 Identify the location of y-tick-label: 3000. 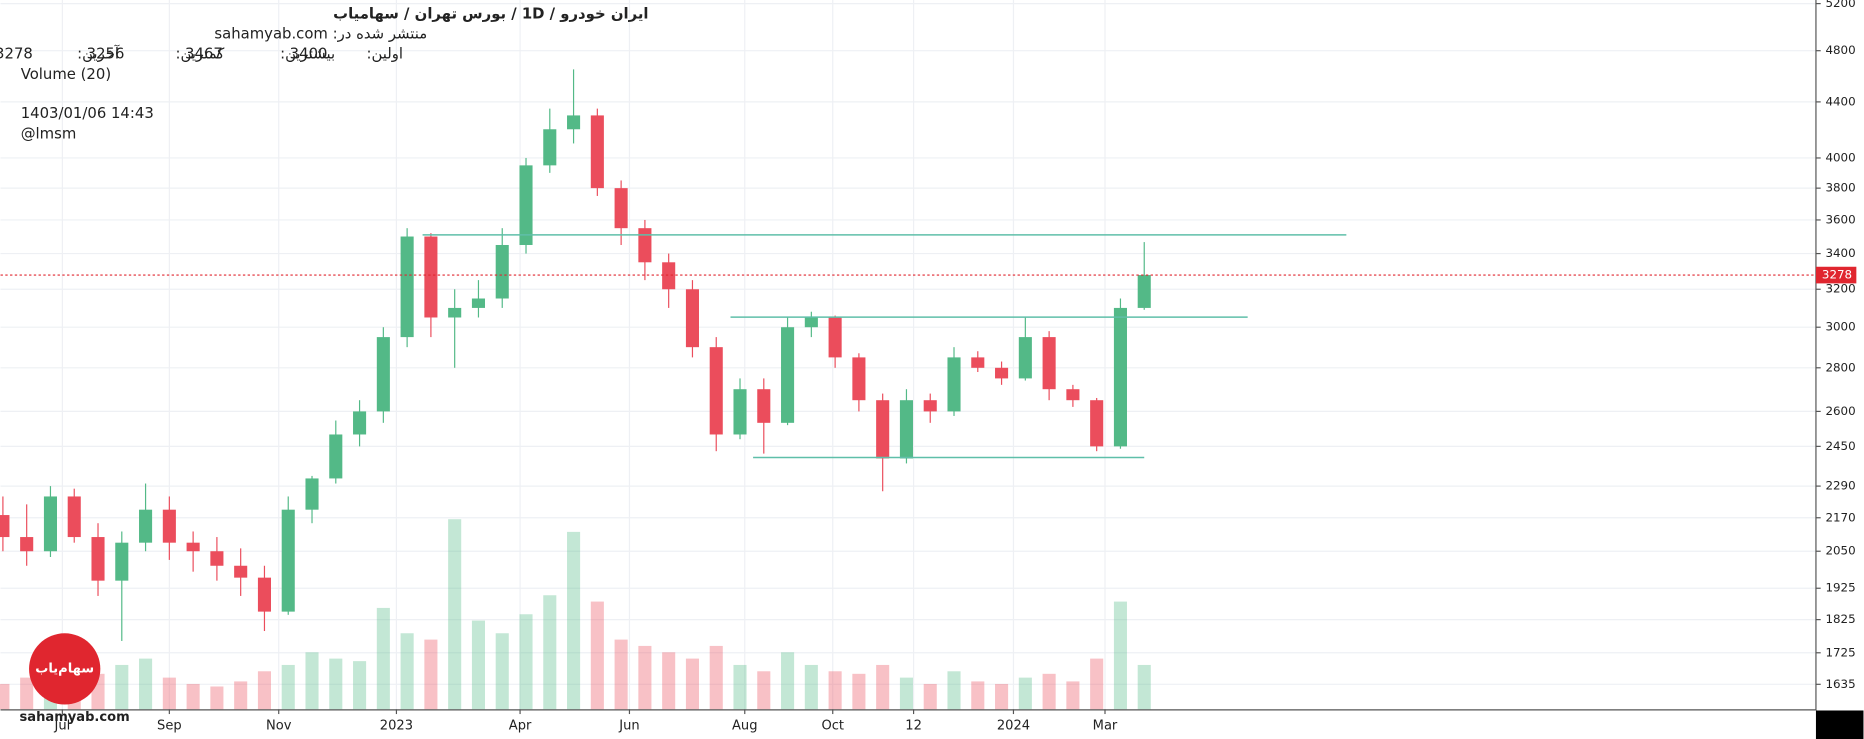
(1840, 327).